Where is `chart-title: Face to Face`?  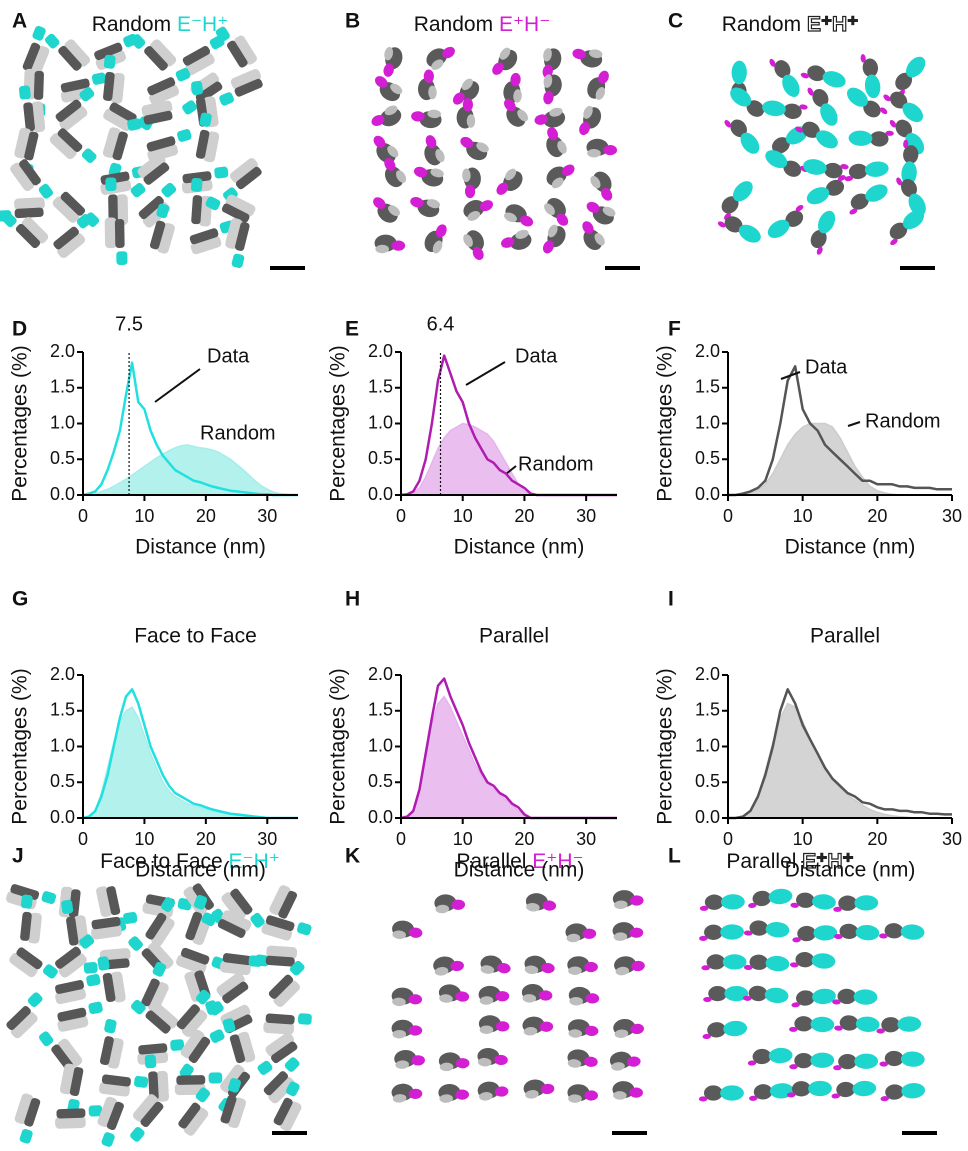
chart-title: Face to Face is located at coordinates (195, 636).